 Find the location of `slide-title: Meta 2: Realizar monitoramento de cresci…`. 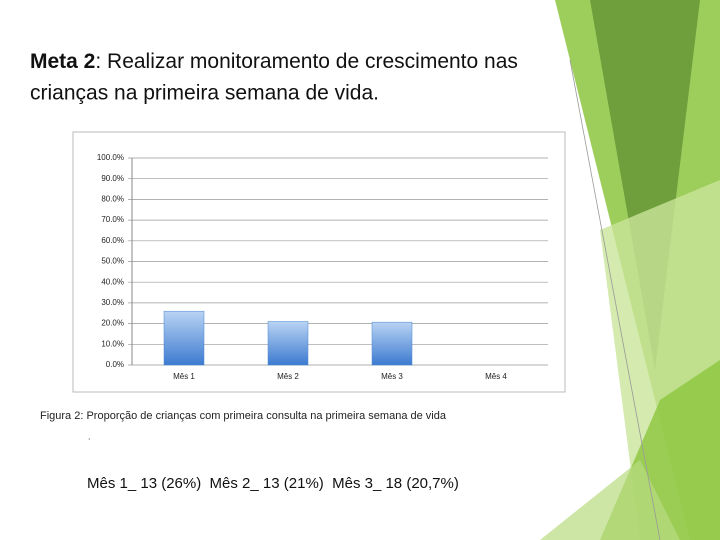

slide-title: Meta 2: Realizar monitoramento de cresci… is located at coordinates (274, 61).